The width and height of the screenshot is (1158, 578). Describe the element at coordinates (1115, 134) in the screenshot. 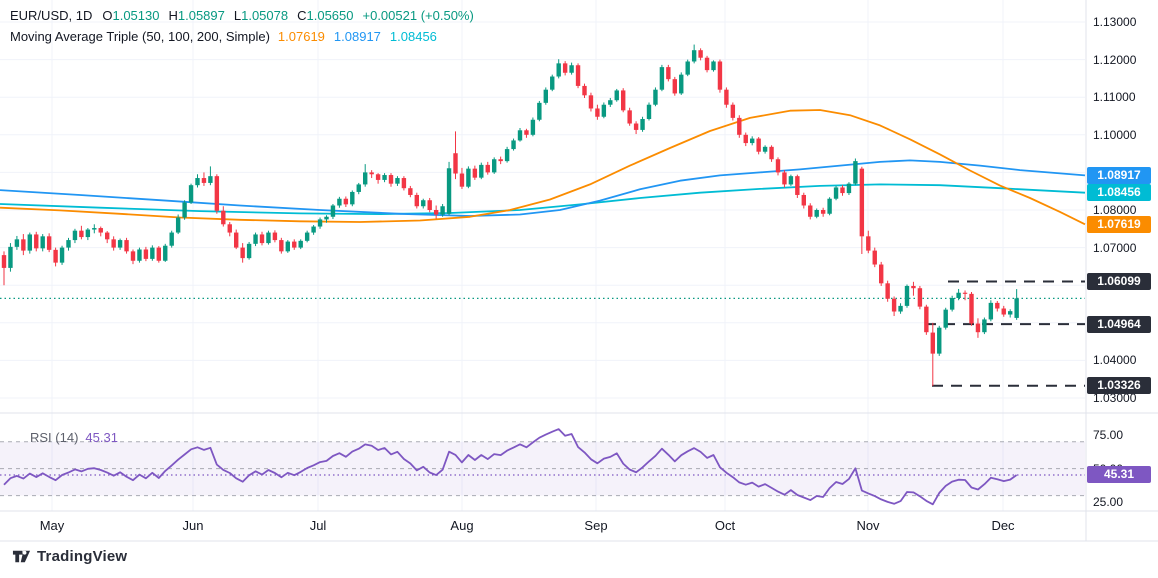

I see `price-axis-label: 1.10000` at that location.